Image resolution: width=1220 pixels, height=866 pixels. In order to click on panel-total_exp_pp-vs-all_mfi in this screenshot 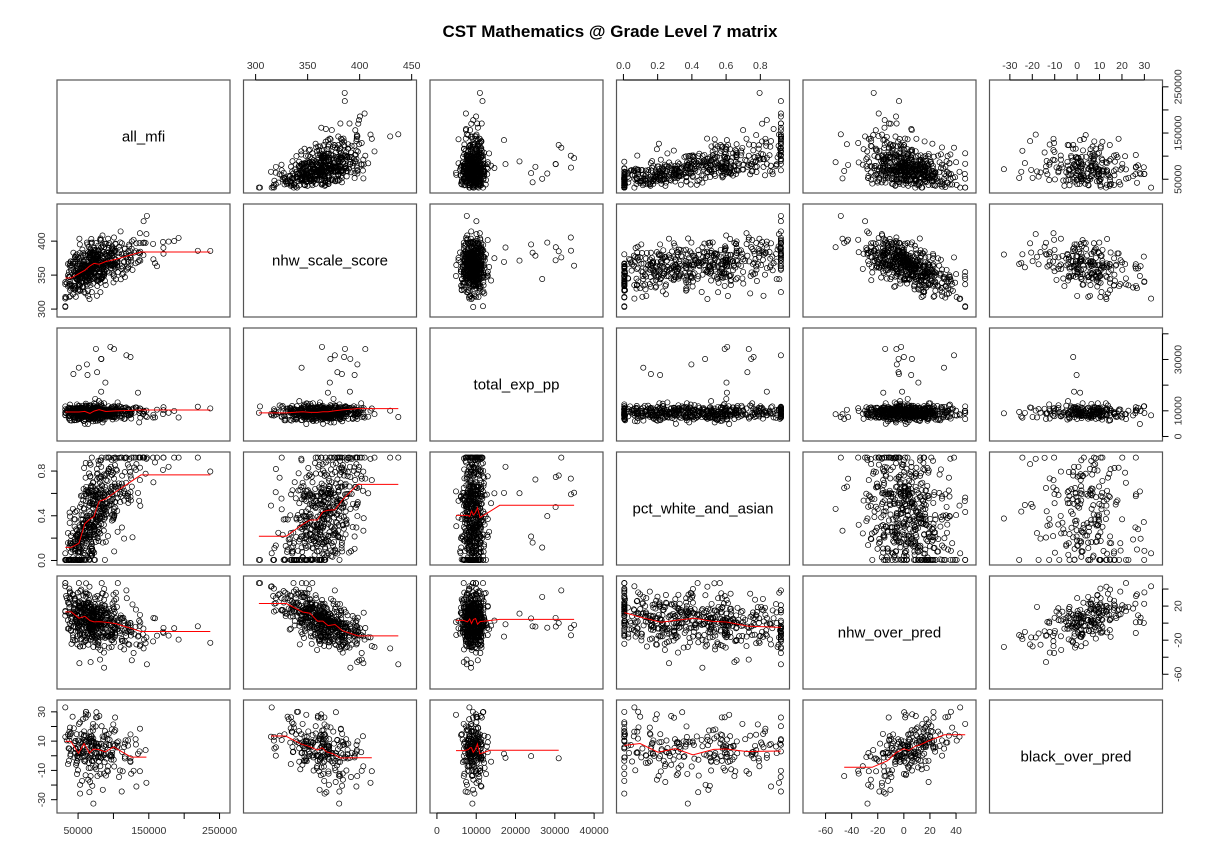, I will do `click(143, 384)`.